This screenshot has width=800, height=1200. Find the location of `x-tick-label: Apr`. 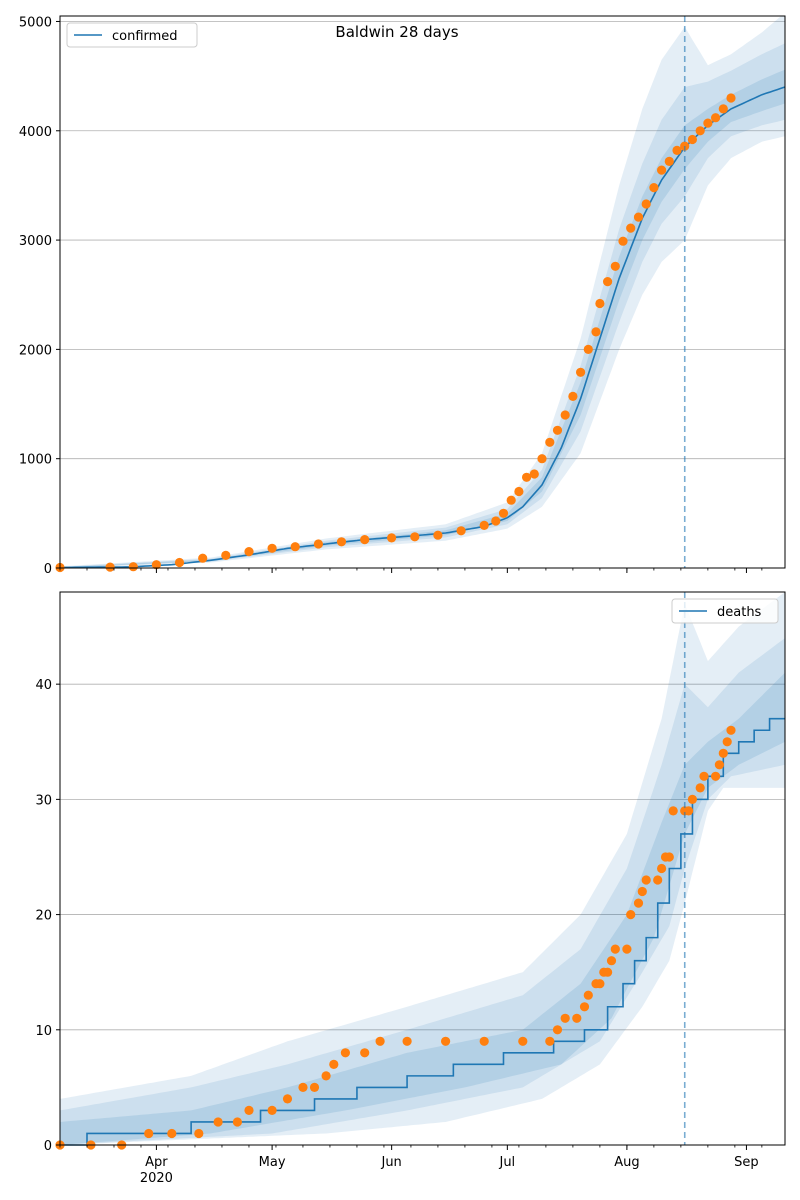

x-tick-label: Apr is located at coordinates (156, 1162).